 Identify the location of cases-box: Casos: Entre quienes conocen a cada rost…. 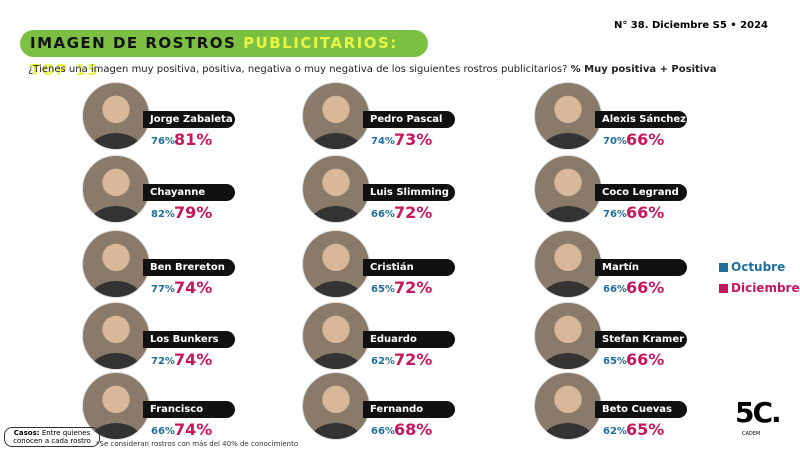
(52, 437).